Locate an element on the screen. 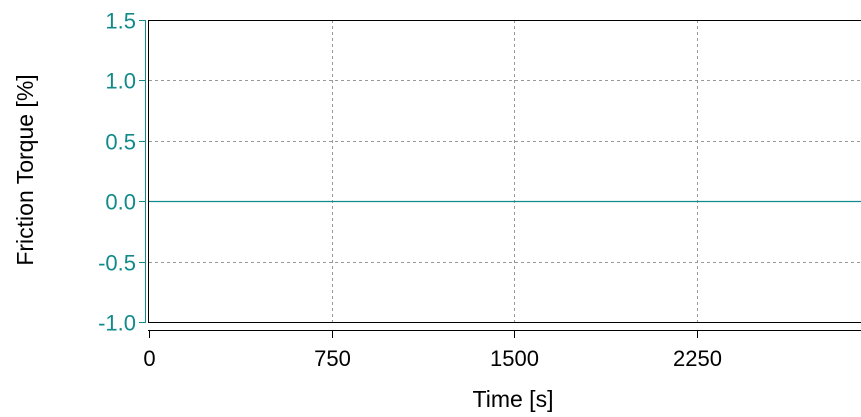  y-axis-label: Friction Torque [%] is located at coordinates (25, 169).